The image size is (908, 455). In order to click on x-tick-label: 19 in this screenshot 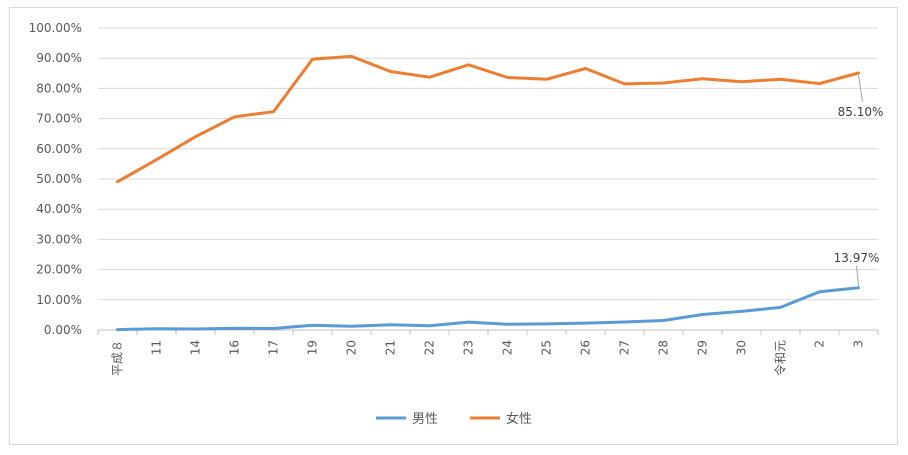, I will do `click(313, 347)`.